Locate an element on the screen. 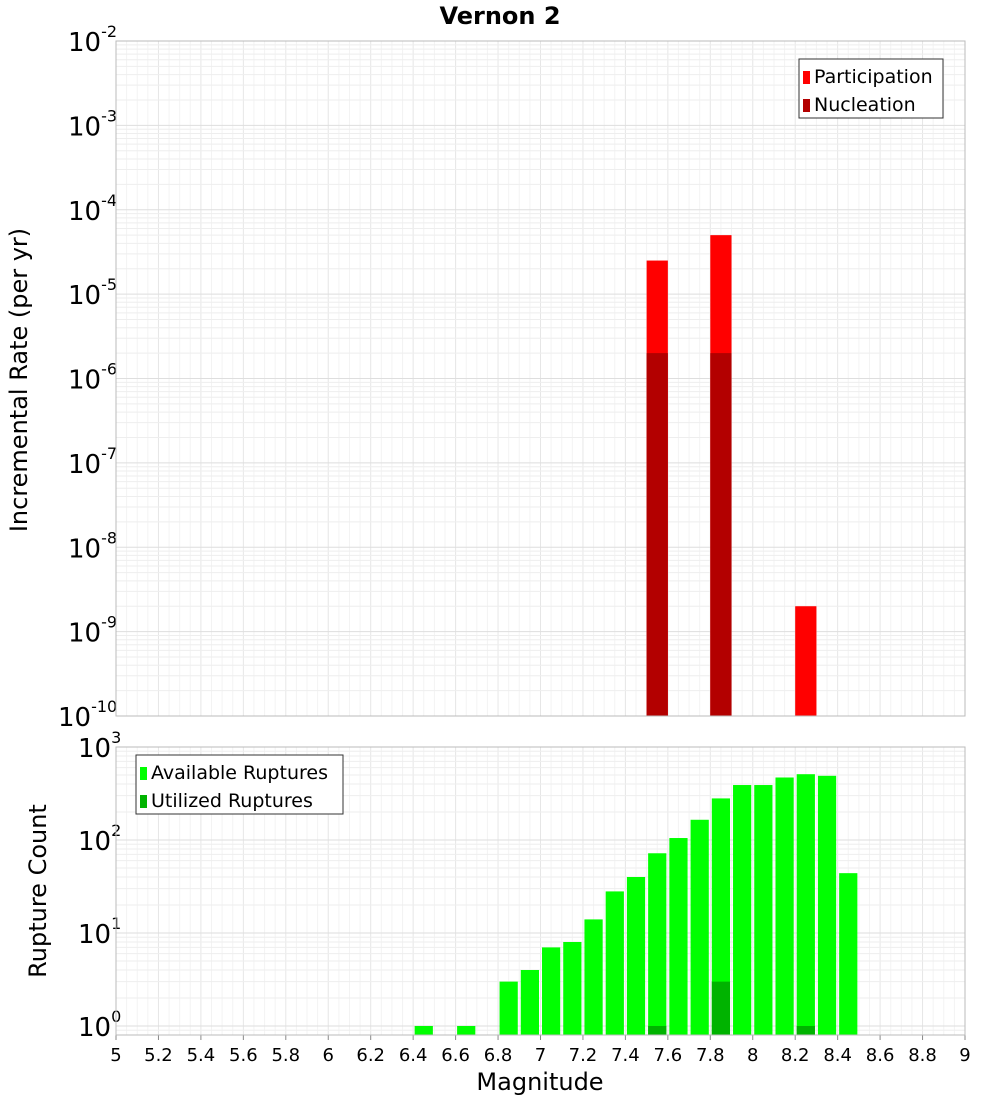 Image resolution: width=1000 pixels, height=1100 pixels. x-tick-label: 5.8 is located at coordinates (285, 1055).